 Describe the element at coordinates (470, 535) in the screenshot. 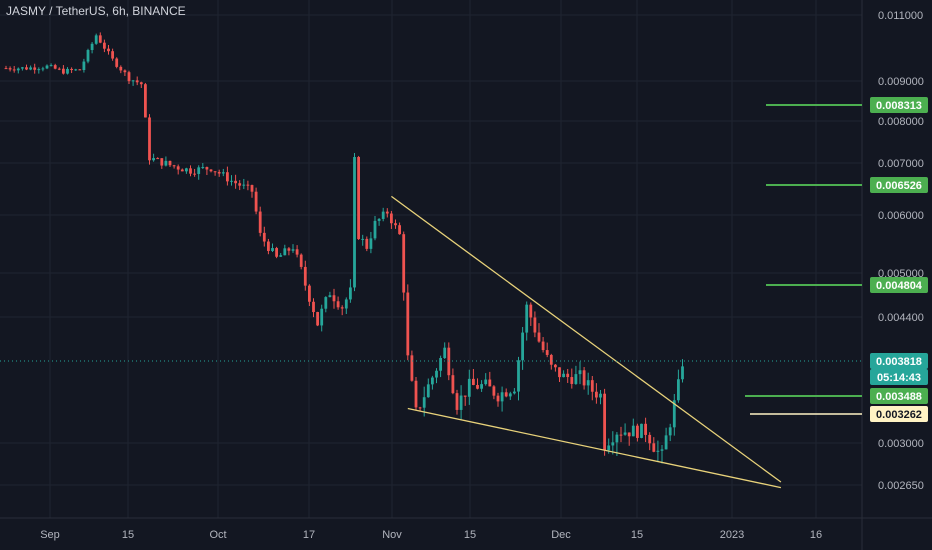

I see `x-tick-5: 15` at that location.